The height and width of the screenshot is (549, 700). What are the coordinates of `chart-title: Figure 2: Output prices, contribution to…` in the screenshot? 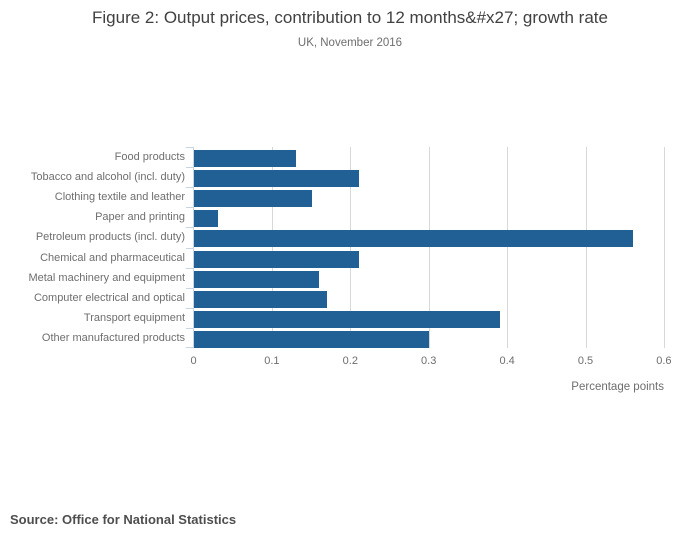 It's located at (350, 17).